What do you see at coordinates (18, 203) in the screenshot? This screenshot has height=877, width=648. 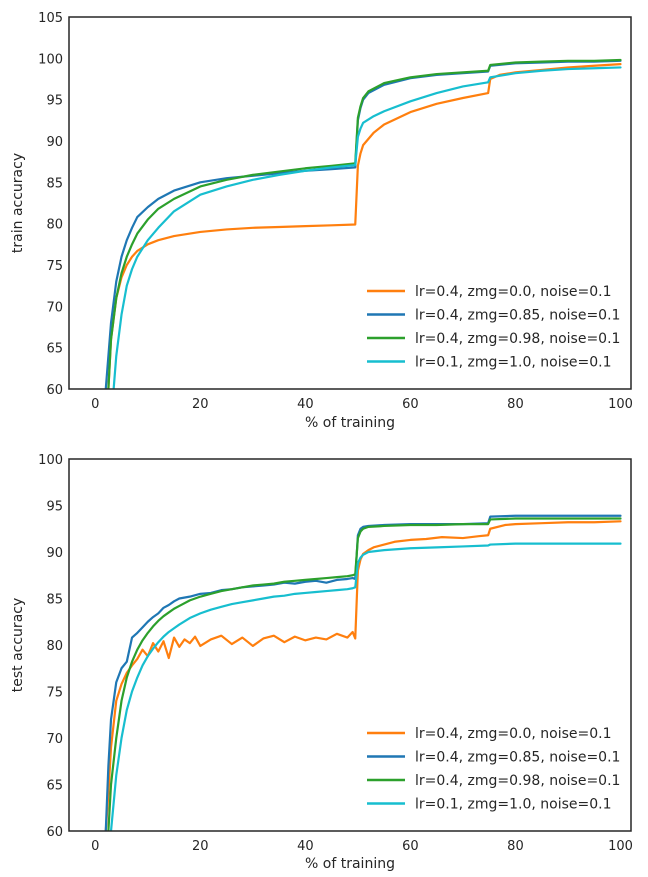 I see `y-axis-label: train accuracy` at bounding box center [18, 203].